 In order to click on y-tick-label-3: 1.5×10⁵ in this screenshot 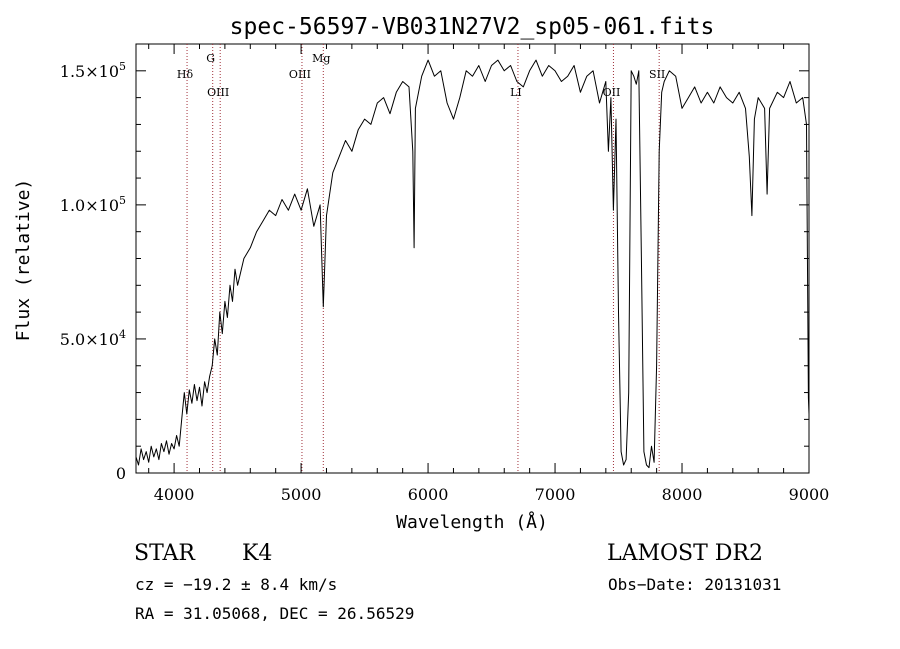, I will do `click(93, 70)`.